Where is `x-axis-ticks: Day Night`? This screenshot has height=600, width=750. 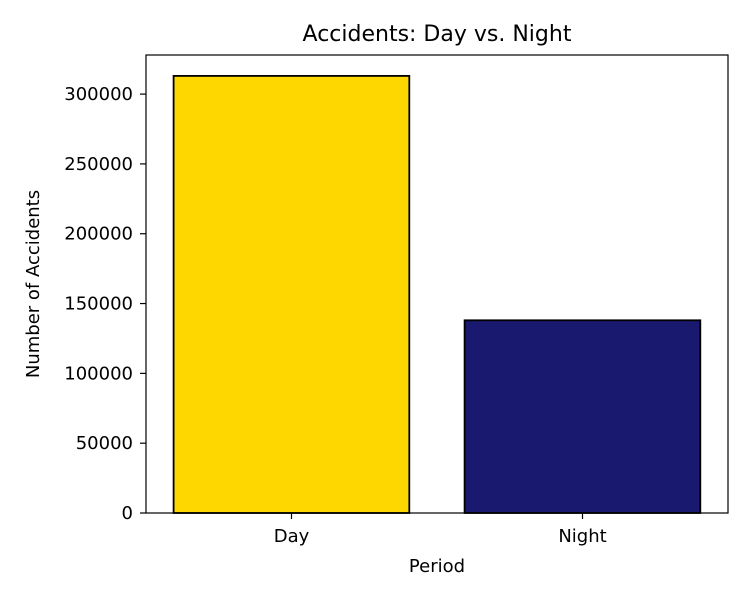
x-axis-ticks: Day Night is located at coordinates (440, 530).